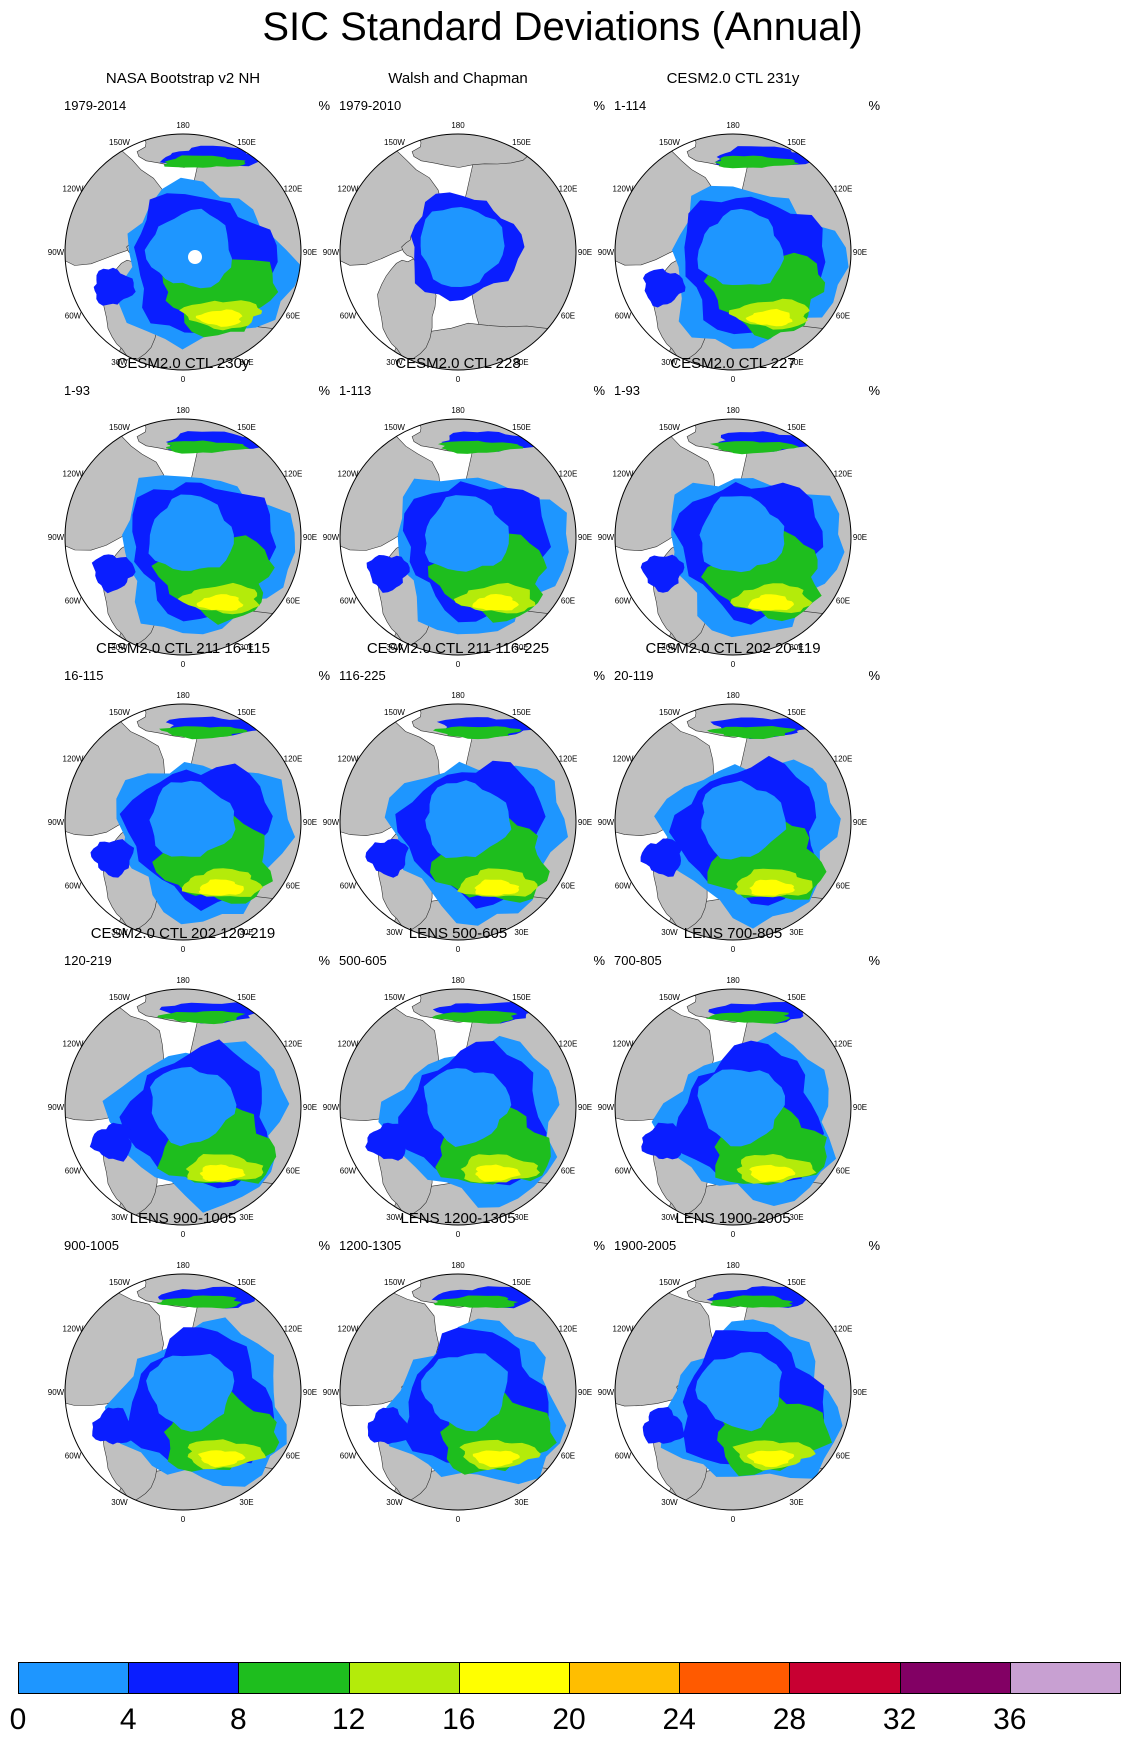 This screenshot has height=1759, width=1125. Describe the element at coordinates (733, 78) in the screenshot. I see `panel-title: CESM2.0 CTL 231y` at that location.